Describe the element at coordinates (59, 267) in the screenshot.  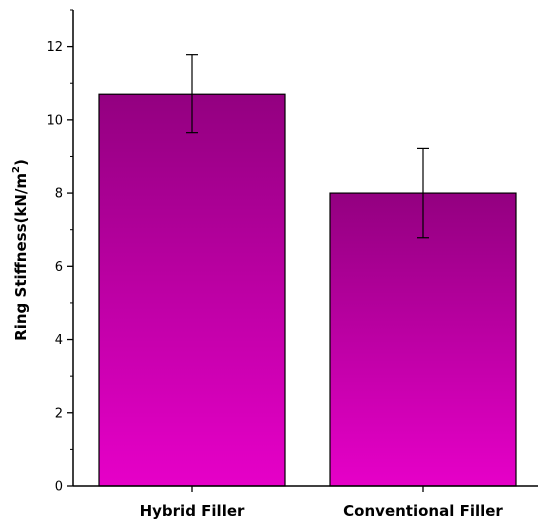
I see `y-tick-label: 6` at that location.